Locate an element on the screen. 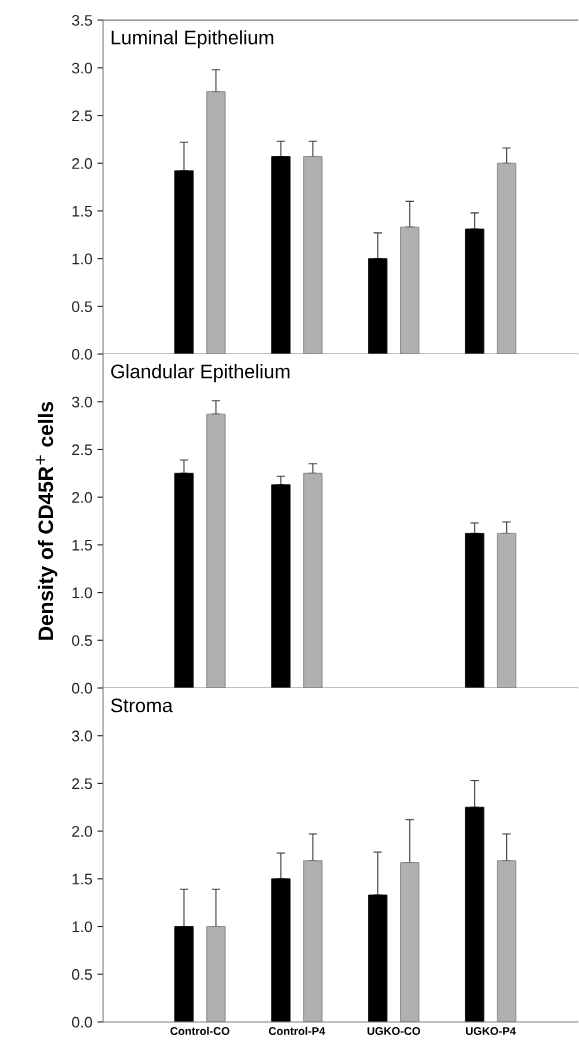 The height and width of the screenshot is (1059, 579). x-tick-label: Control-P4 is located at coordinates (297, 1030).